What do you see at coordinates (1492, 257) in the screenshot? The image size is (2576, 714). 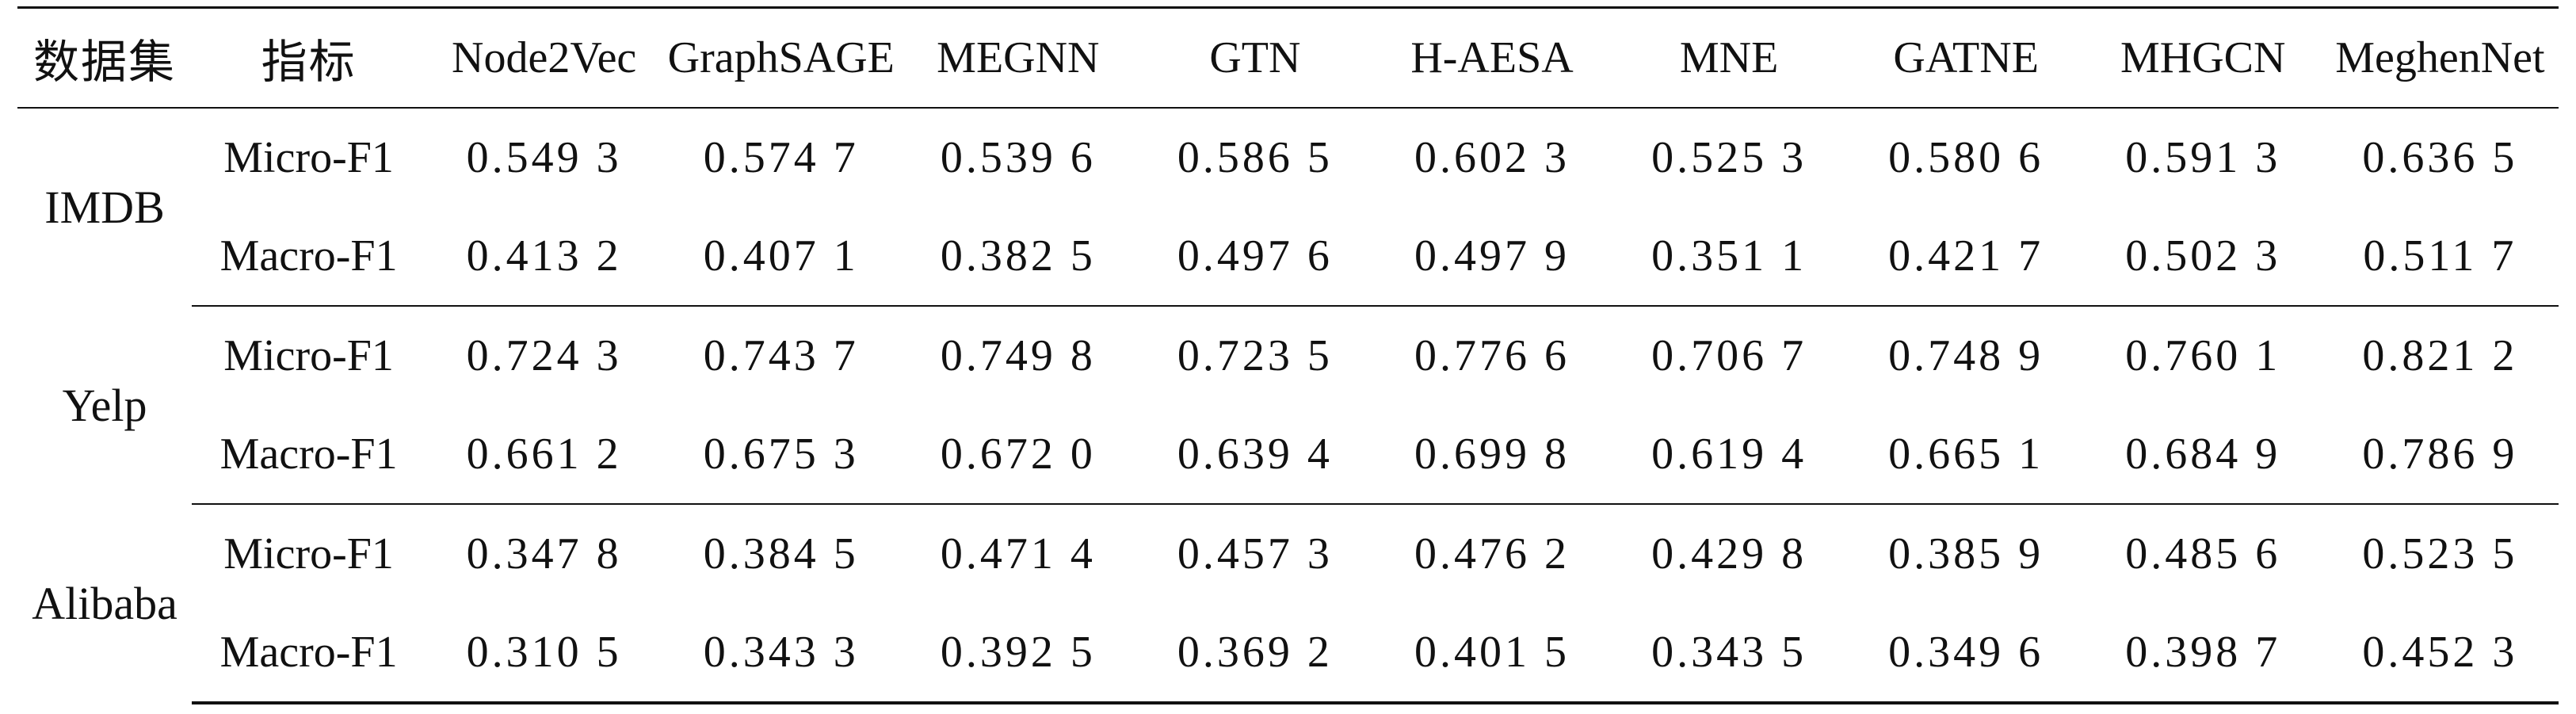 I see `value-cell: 0.497 9` at bounding box center [1492, 257].